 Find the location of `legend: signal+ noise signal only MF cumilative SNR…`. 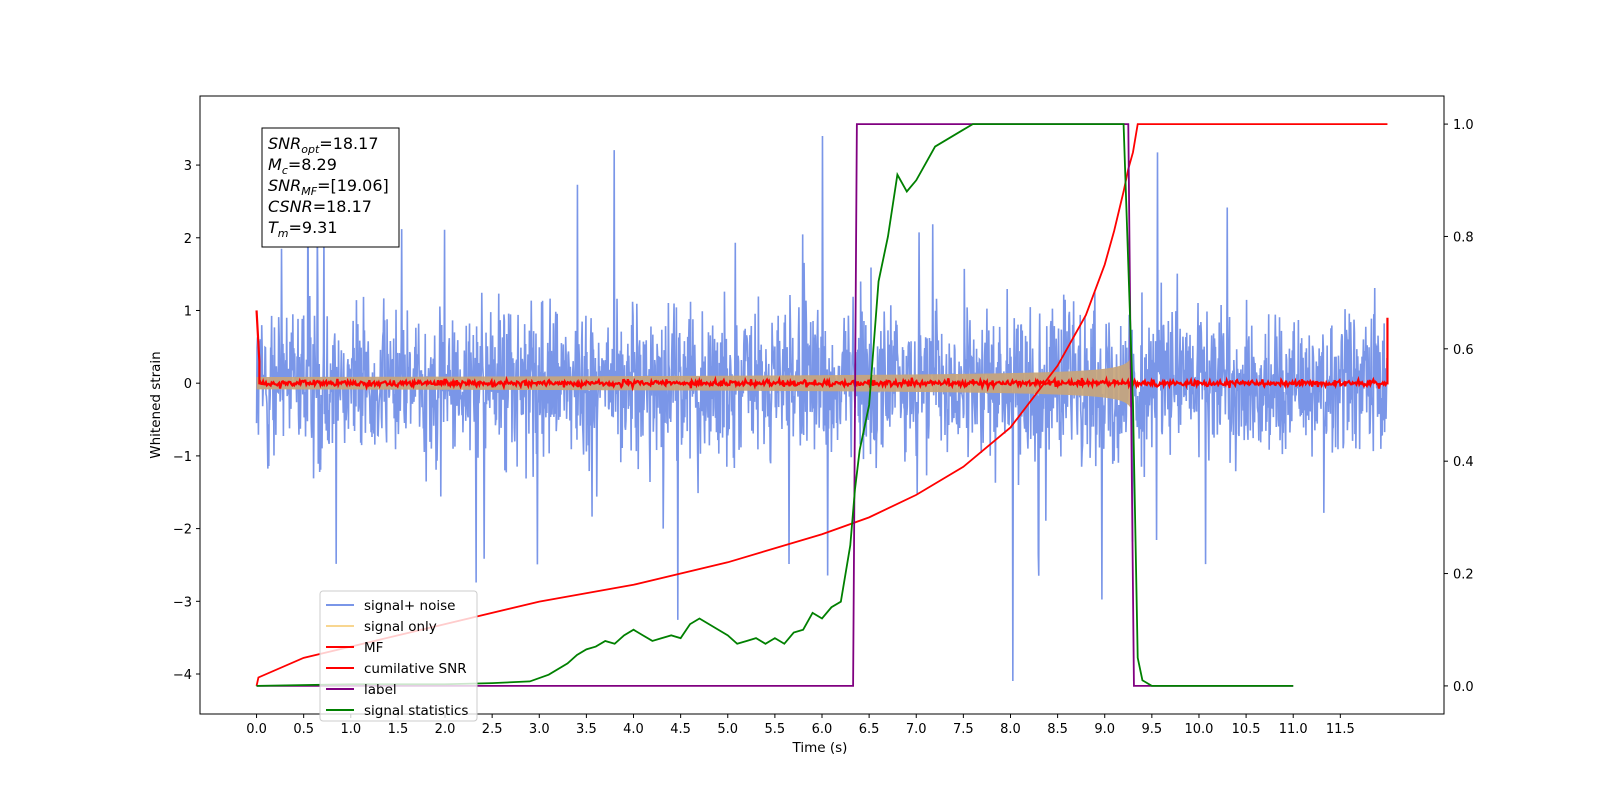

legend: signal+ noise signal only MF cumilative SNR… is located at coordinates (398, 656).